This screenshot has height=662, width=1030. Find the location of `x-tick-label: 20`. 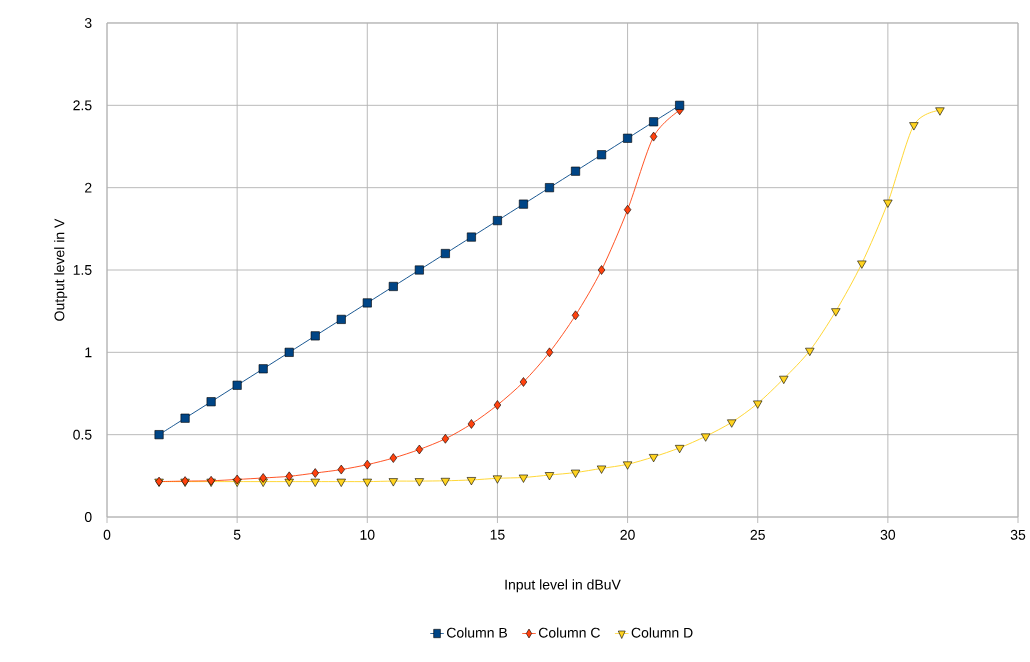

x-tick-label: 20 is located at coordinates (627, 534).